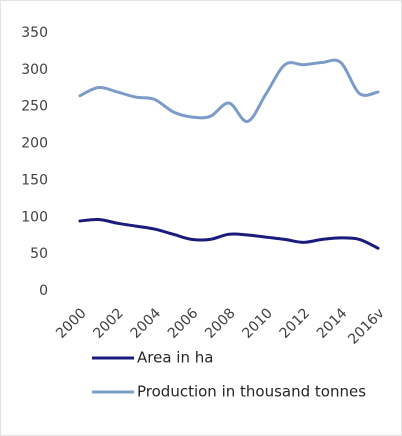 The image size is (402, 436). I want to click on legend-label: Production in thousand tonnes, so click(251, 392).